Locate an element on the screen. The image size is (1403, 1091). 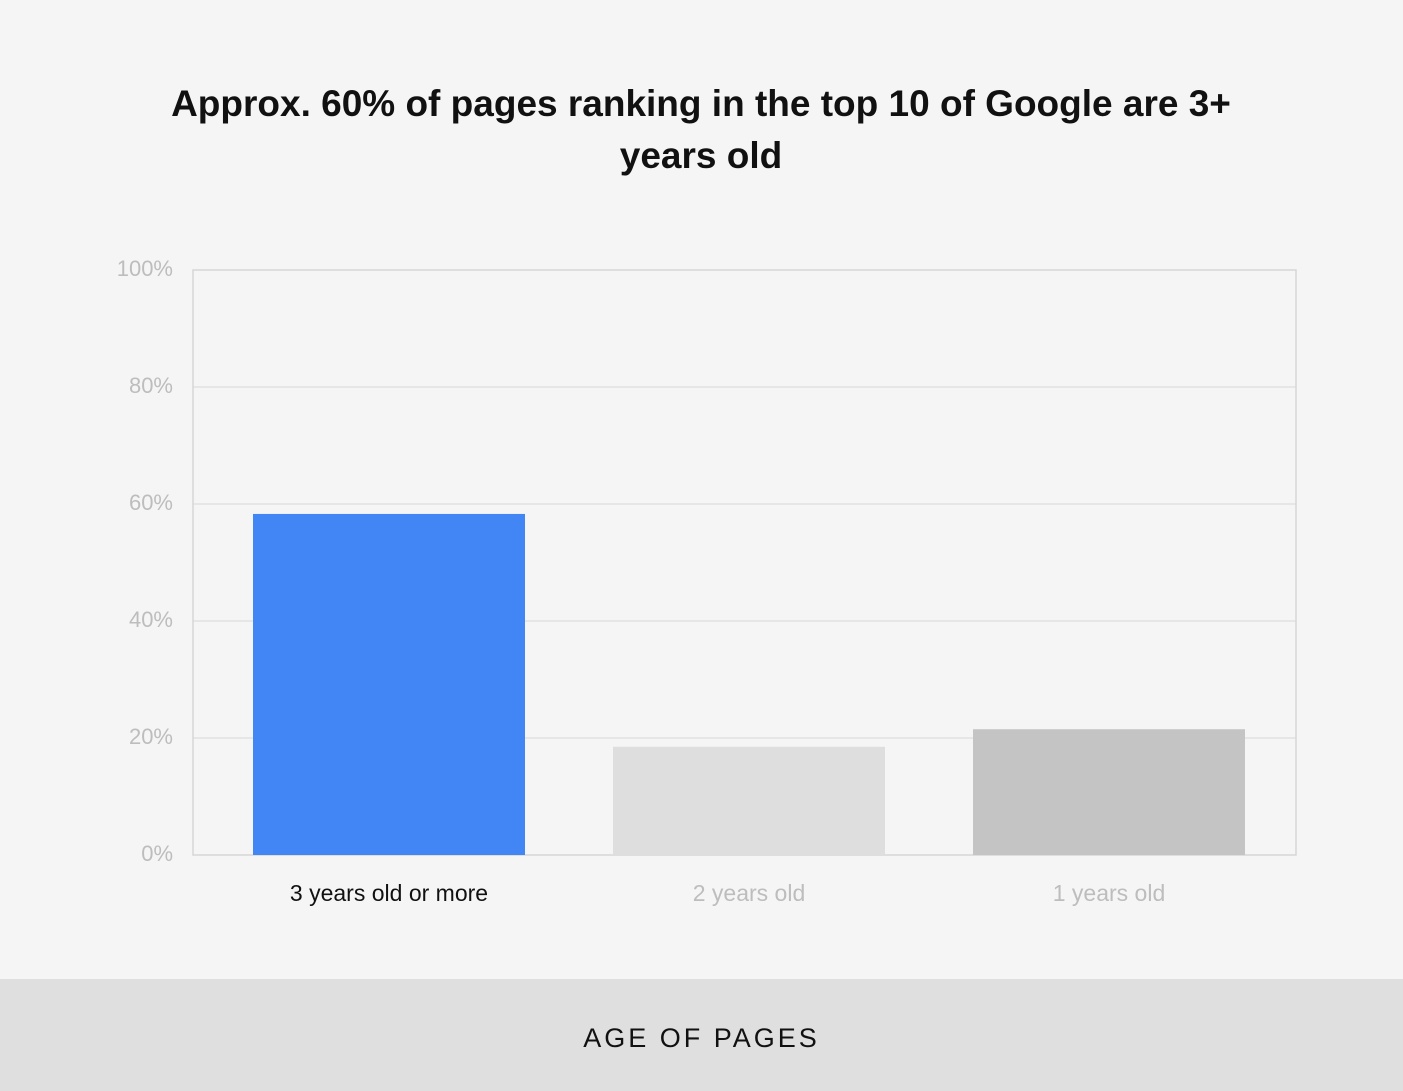
y-tick-label: 80% is located at coordinates (151, 385).